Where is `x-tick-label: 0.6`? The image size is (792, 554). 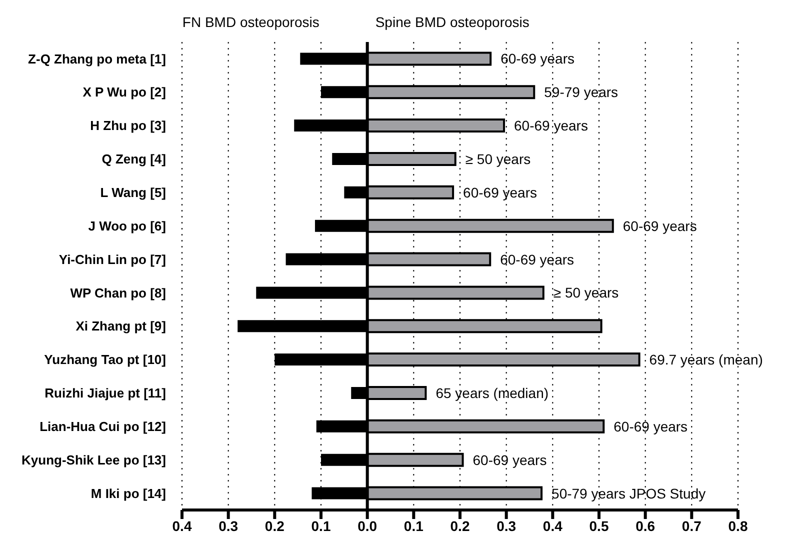 x-tick-label: 0.6 is located at coordinates (646, 526).